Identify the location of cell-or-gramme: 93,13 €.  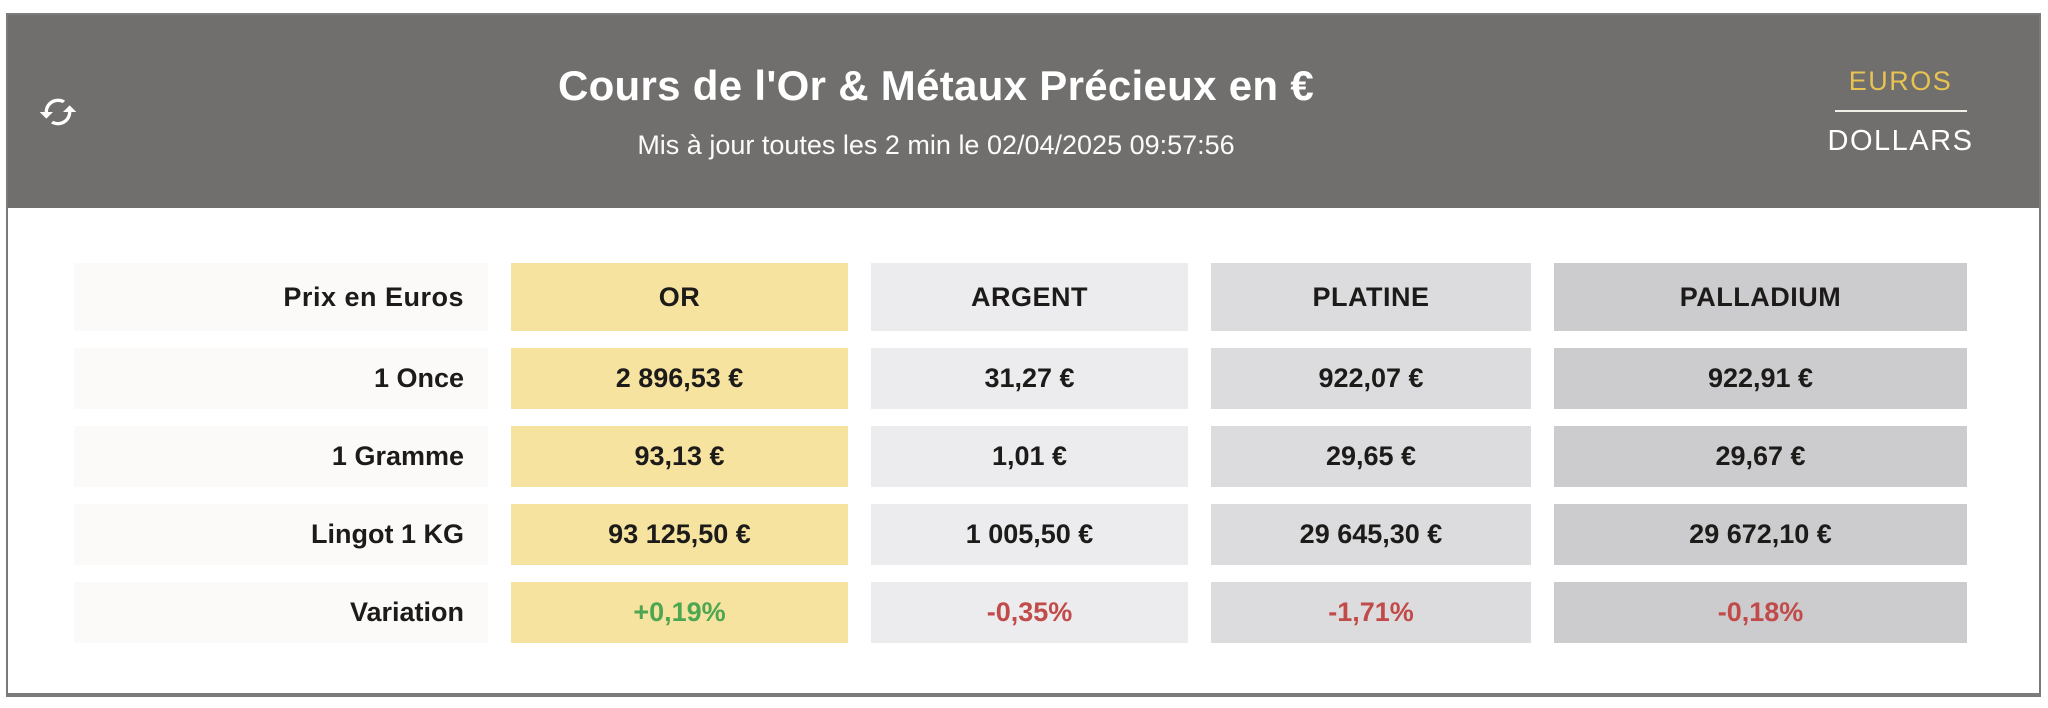
(679, 456).